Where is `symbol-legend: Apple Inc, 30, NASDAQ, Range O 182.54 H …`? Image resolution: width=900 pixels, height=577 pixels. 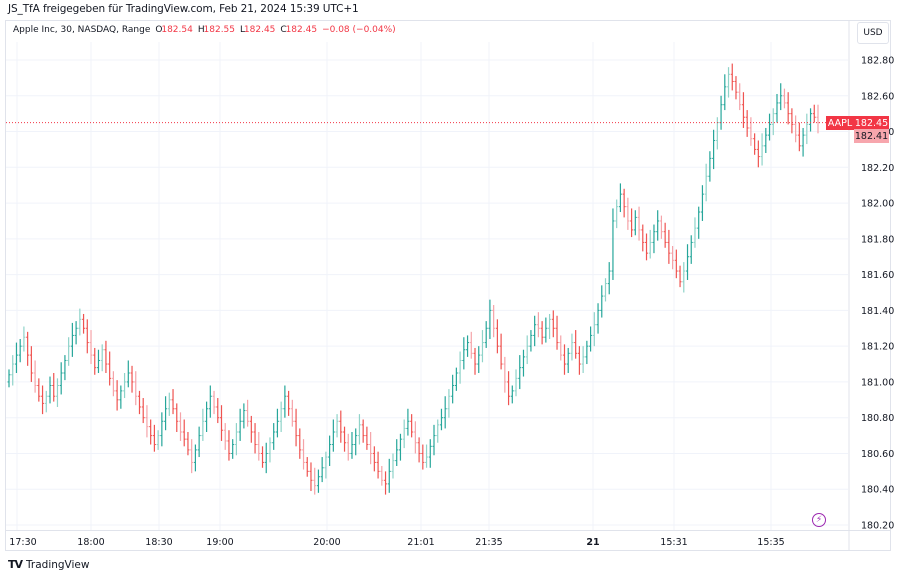 symbol-legend: Apple Inc, 30, NASDAQ, Range O 182.54 H … is located at coordinates (204, 30).